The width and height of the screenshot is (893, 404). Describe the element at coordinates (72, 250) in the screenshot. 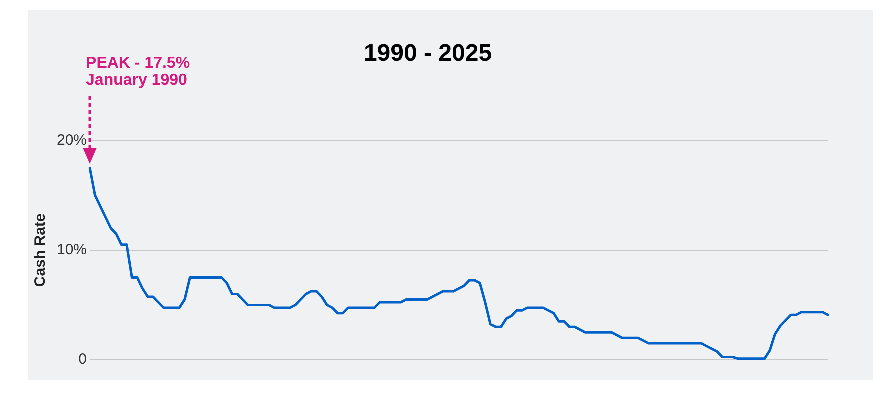

I see `y-tick-label: 10%` at that location.